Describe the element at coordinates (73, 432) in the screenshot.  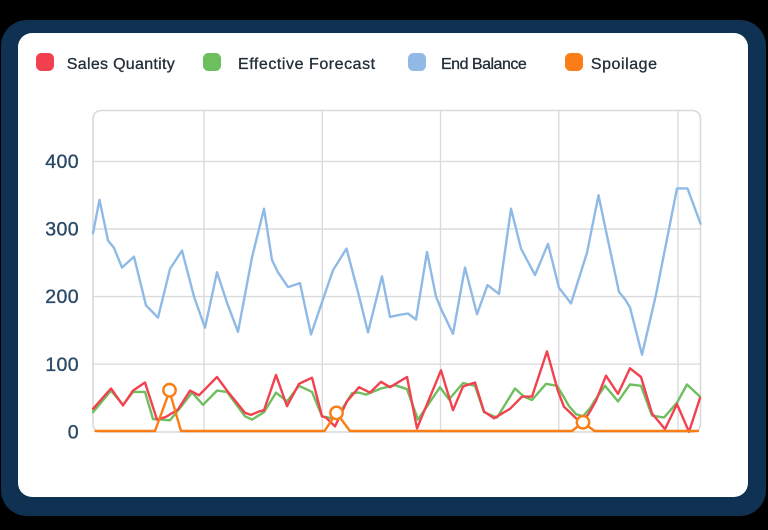
I see `svg-text: 0` at that location.